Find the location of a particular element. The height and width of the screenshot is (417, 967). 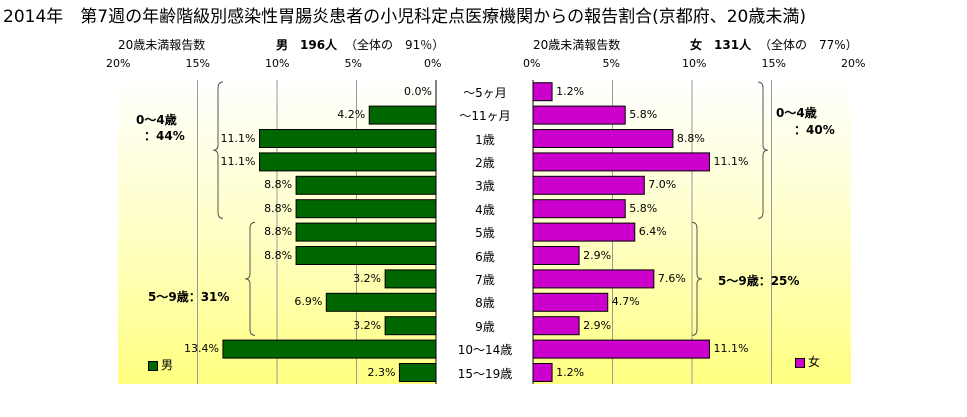

female-tick-label: 5% is located at coordinates (611, 63).